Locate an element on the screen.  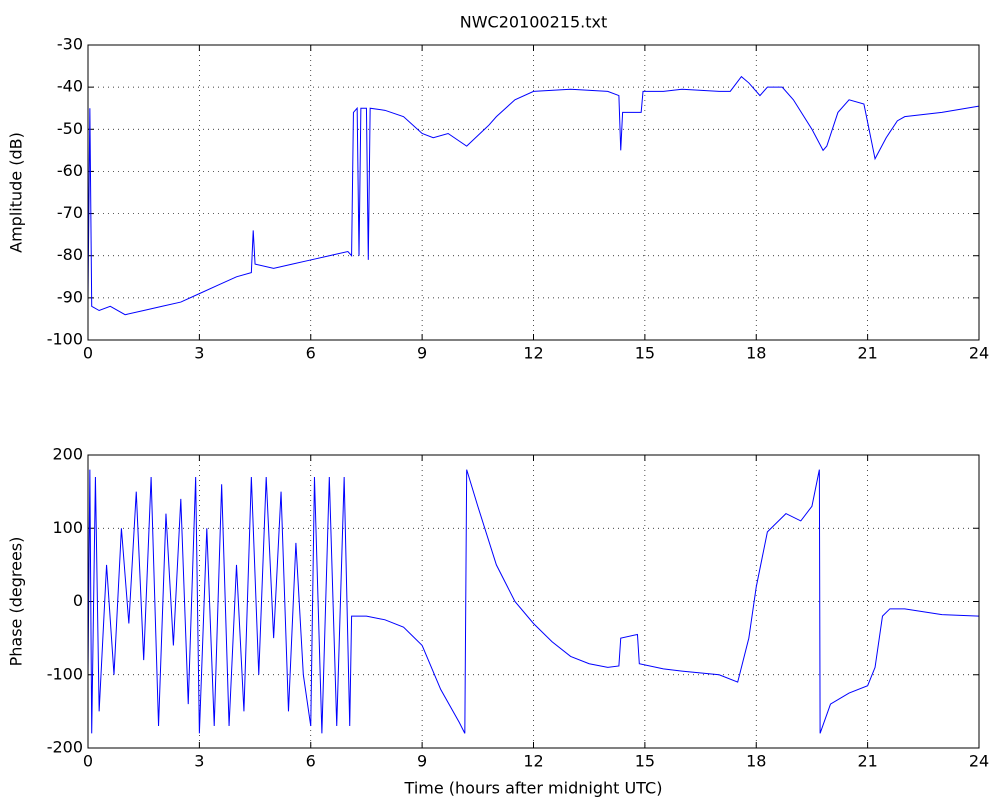
y-tick-label: 200 is located at coordinates (67, 454).